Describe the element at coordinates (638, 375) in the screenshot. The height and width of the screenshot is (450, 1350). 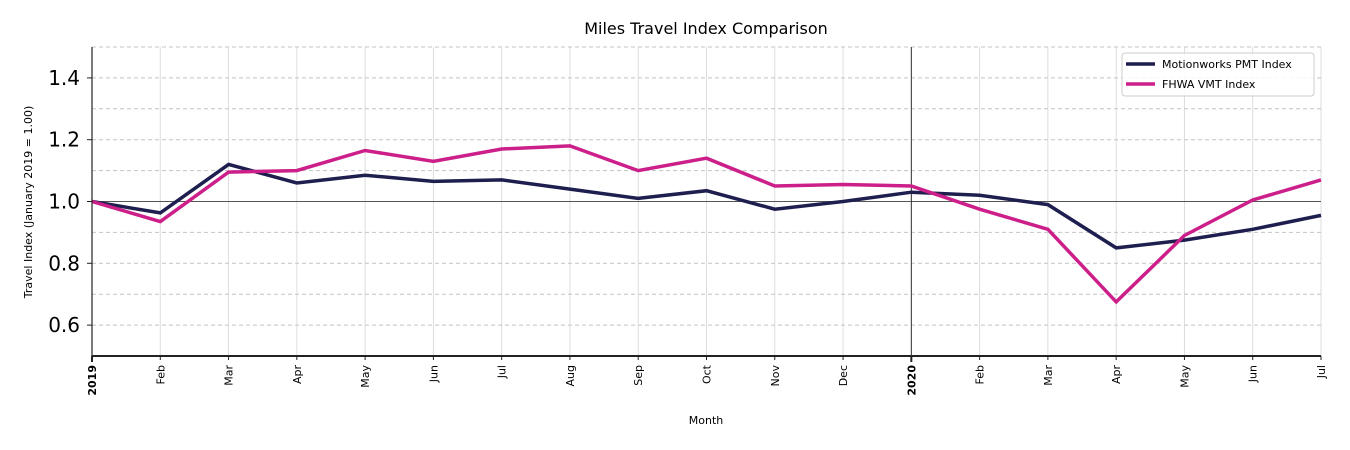
I see `x-tick-label: Sep` at that location.